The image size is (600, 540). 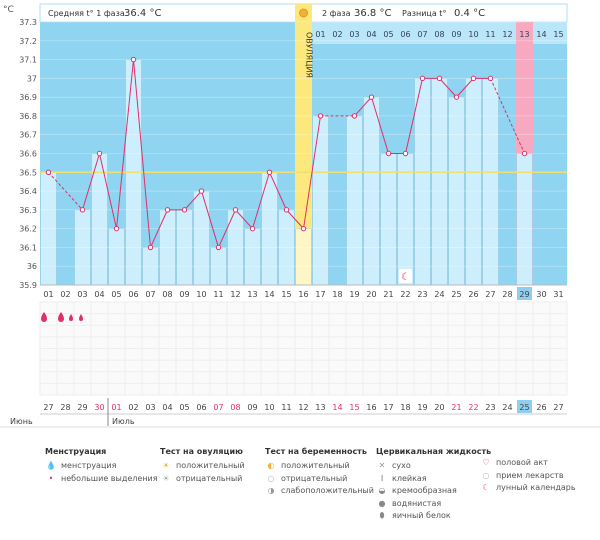 What do you see at coordinates (271, 465) in the screenshot?
I see `test-positive-icon: ◐` at bounding box center [271, 465].